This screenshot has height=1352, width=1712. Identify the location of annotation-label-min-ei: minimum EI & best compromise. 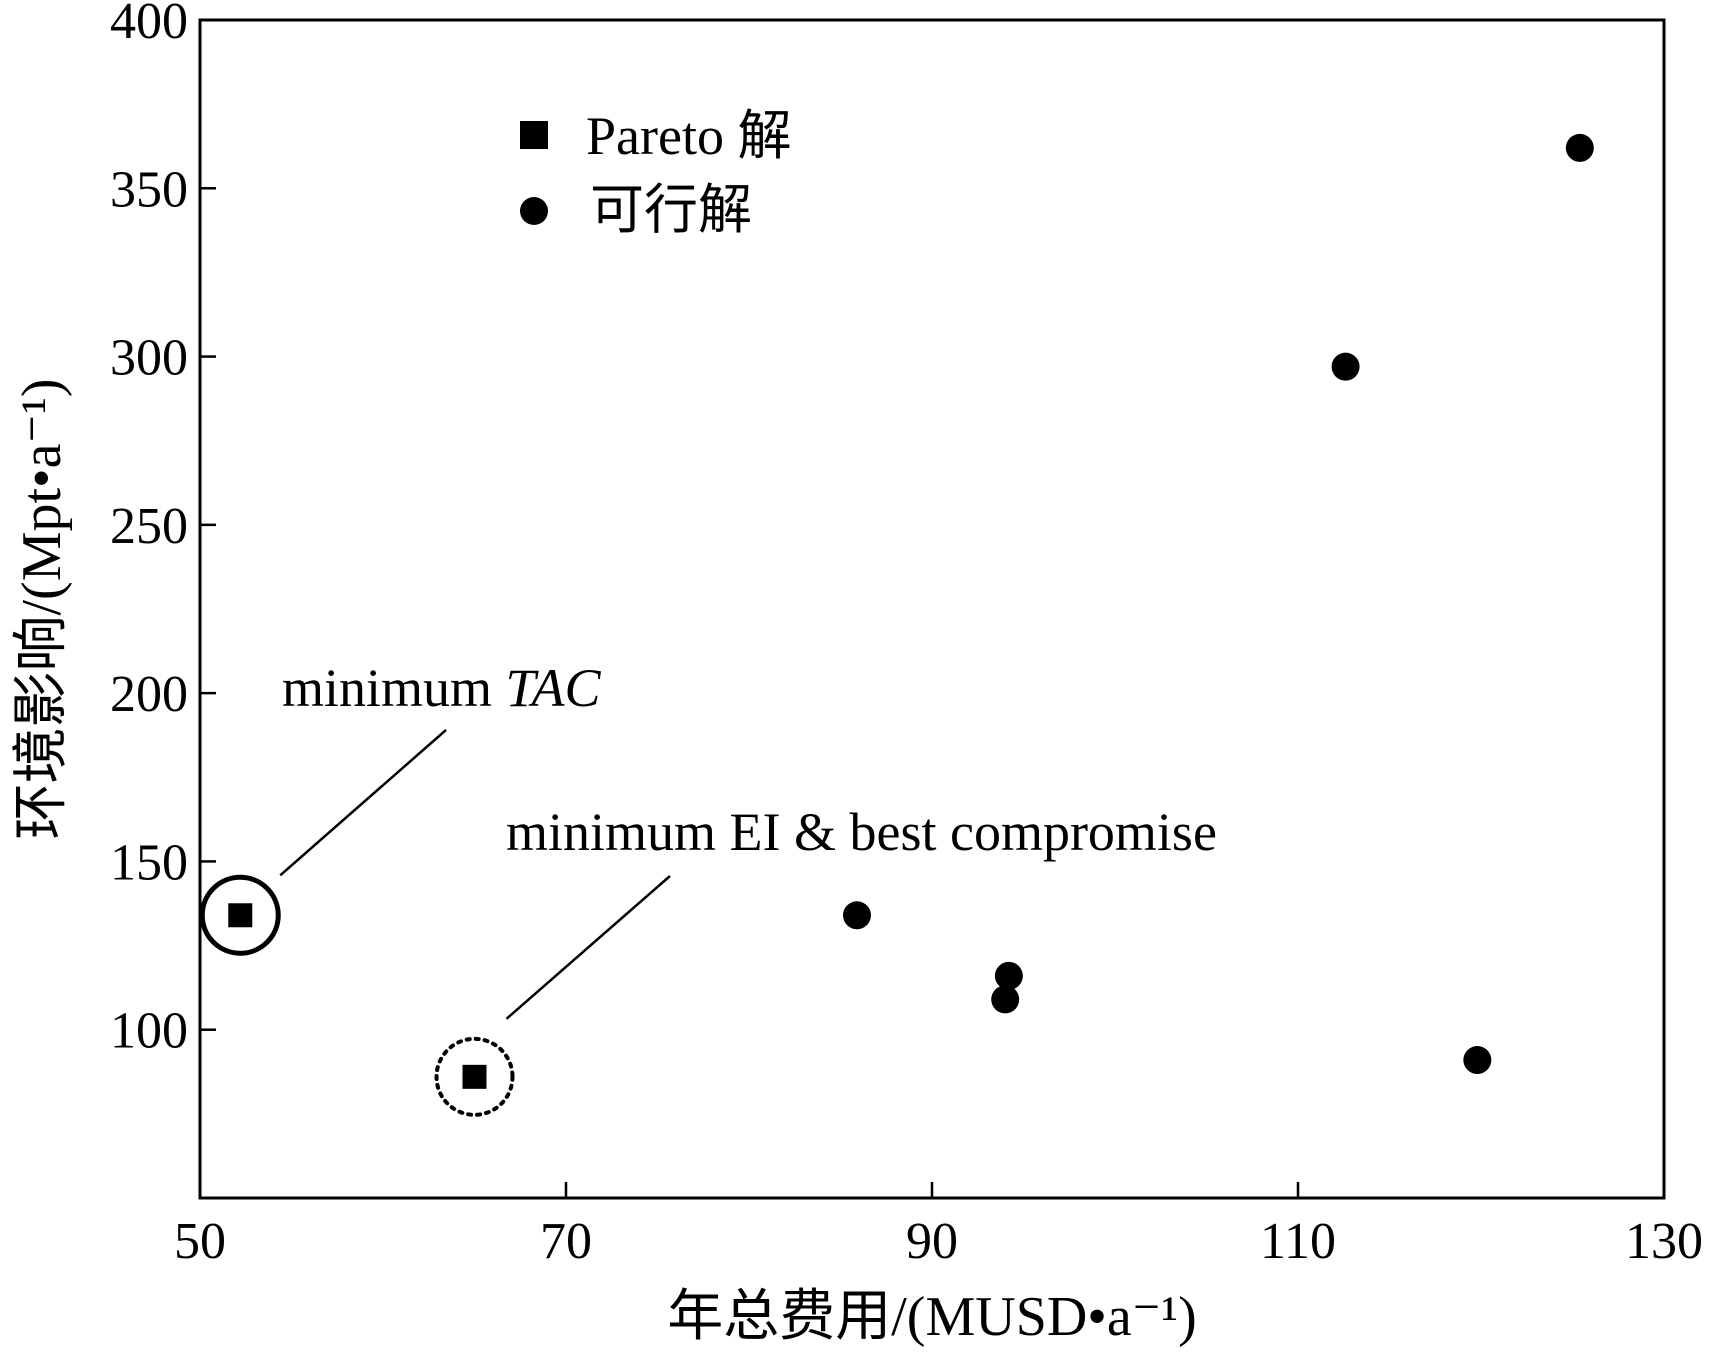
(861, 832).